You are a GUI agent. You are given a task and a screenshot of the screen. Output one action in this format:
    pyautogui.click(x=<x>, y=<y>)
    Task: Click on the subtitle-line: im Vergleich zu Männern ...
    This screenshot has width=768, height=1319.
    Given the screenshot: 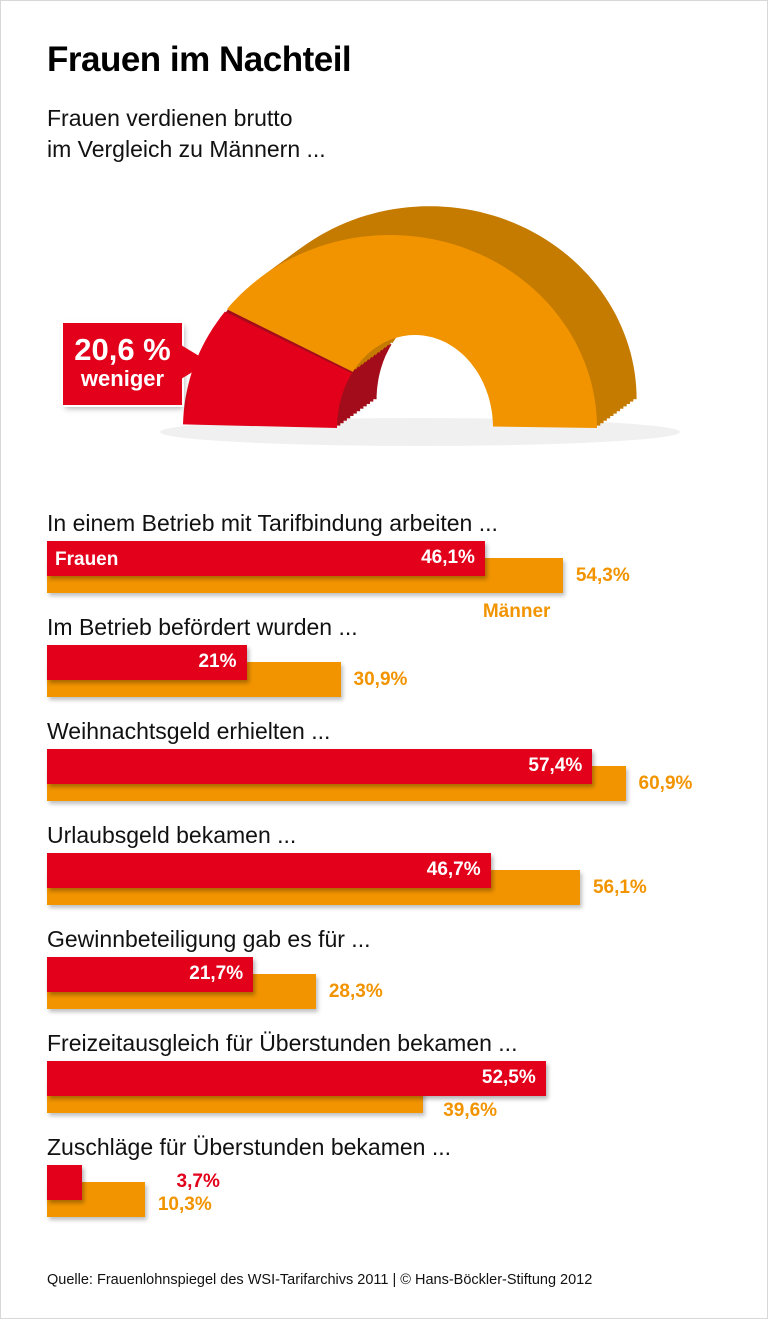 What is the action you would take?
    pyautogui.click(x=186, y=149)
    